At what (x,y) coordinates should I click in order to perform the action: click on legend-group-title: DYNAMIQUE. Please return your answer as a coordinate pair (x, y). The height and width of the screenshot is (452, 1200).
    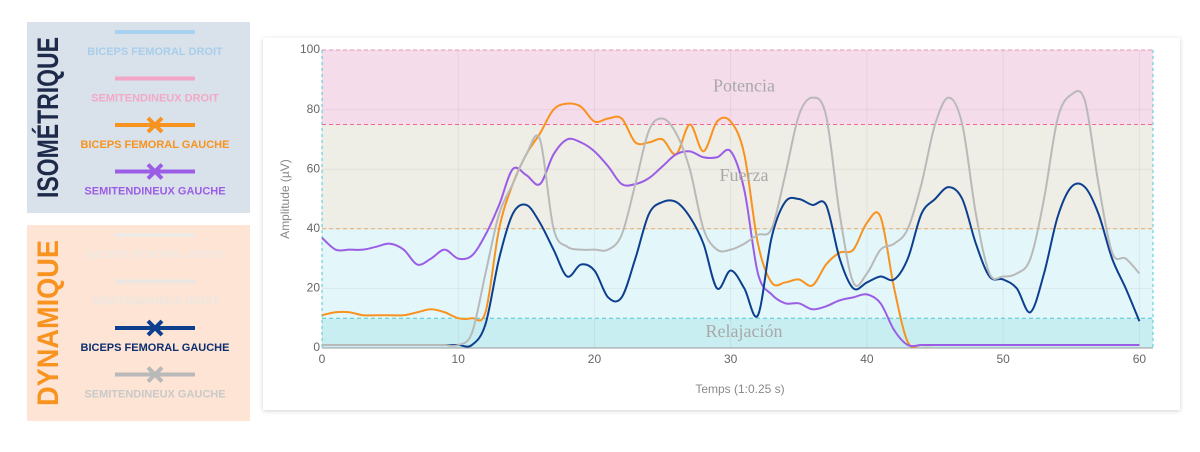
    Looking at the image, I should click on (48, 323).